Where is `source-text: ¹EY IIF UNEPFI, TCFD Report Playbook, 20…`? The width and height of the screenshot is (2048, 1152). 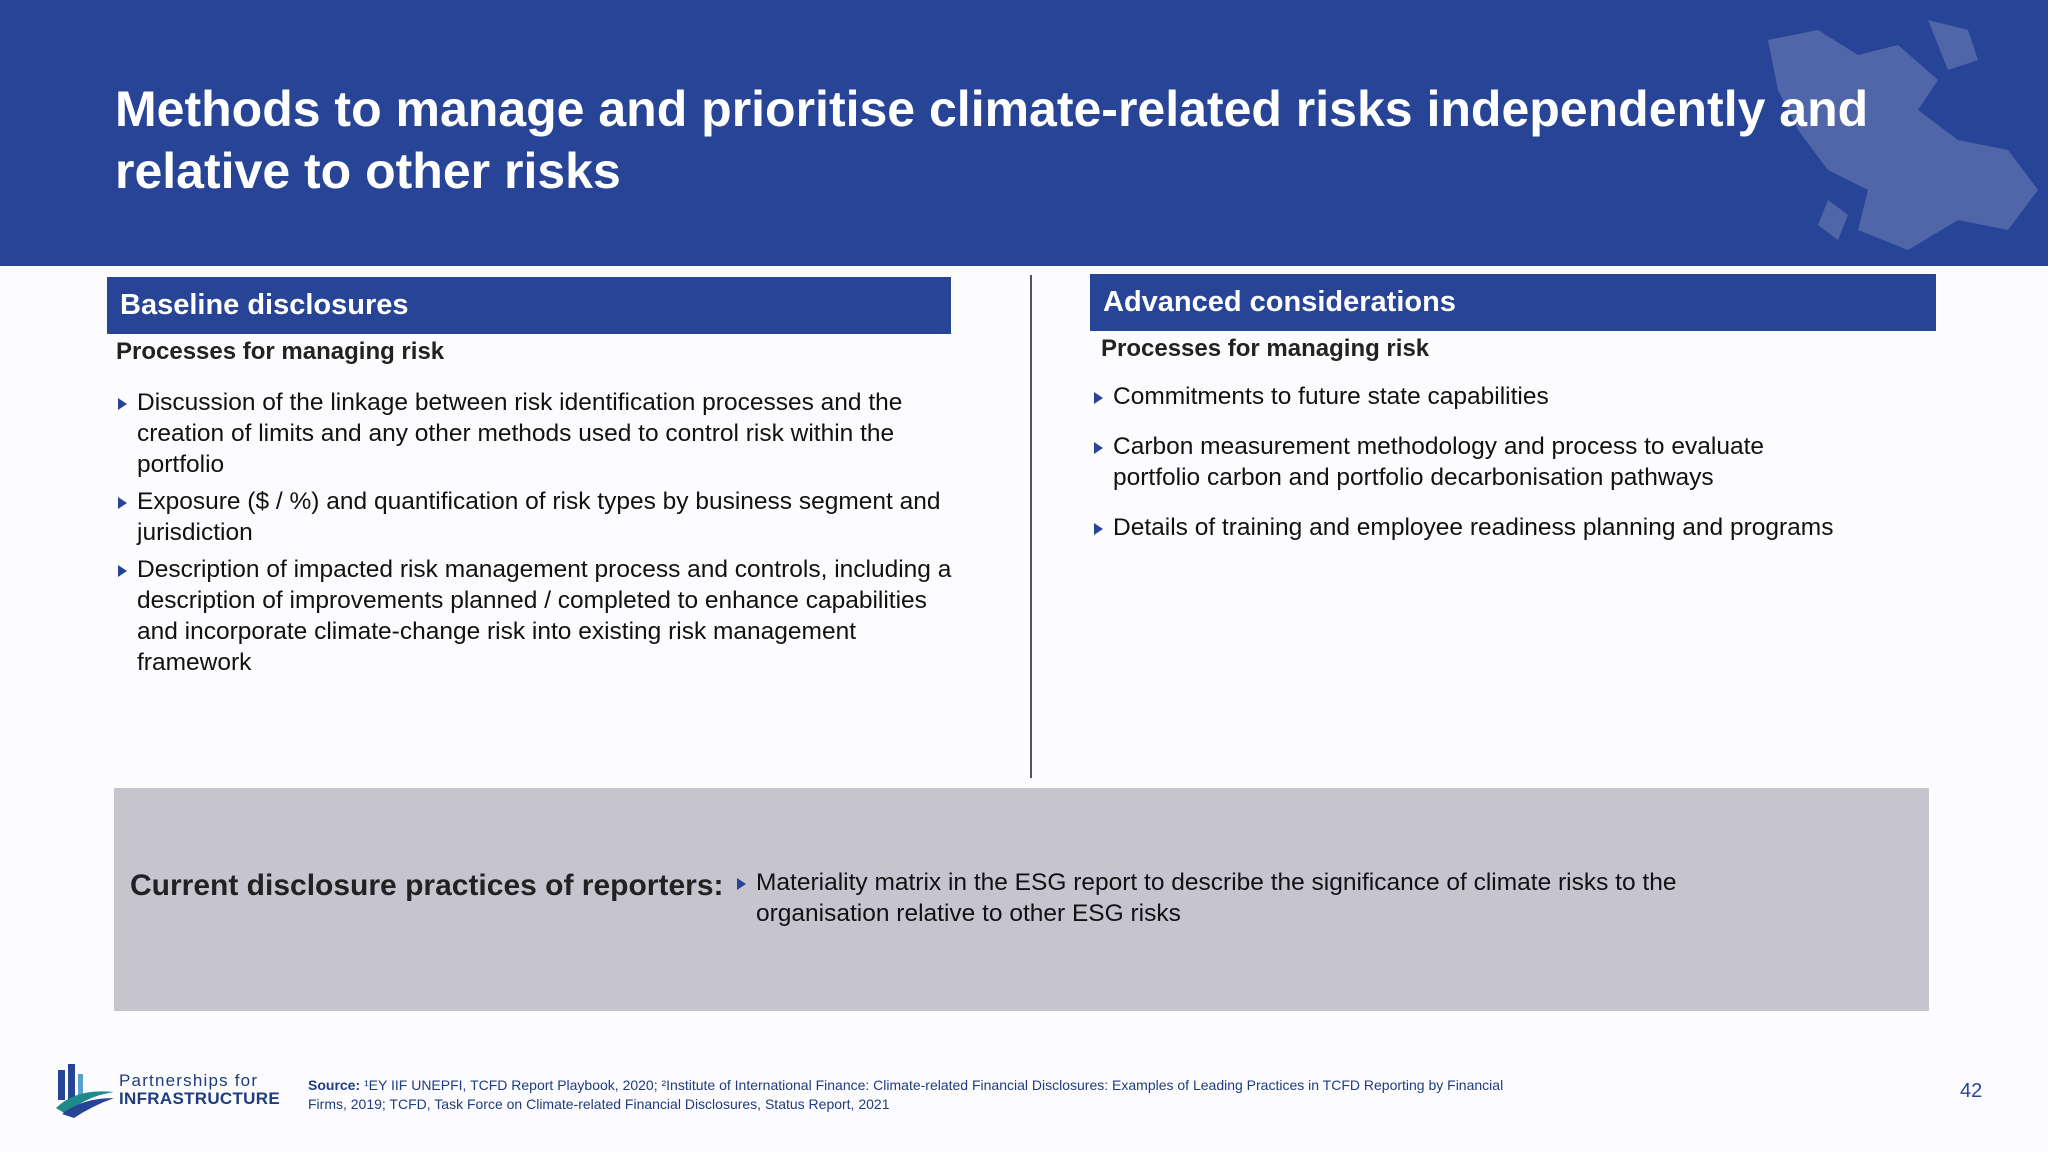
source-text: ¹EY IIF UNEPFI, TCFD Report Playbook, 20… is located at coordinates (906, 1094).